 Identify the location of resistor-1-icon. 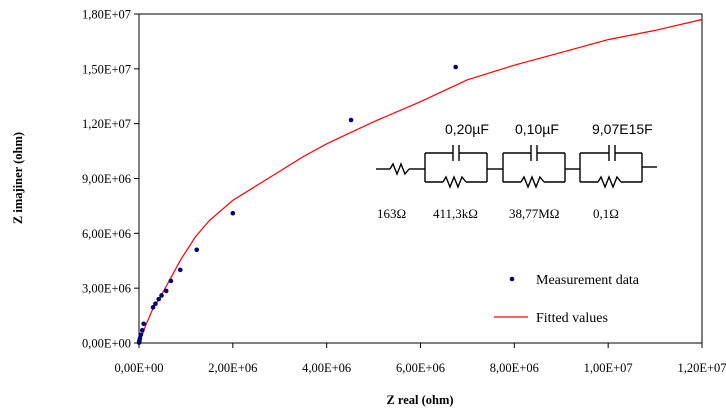
(454, 182).